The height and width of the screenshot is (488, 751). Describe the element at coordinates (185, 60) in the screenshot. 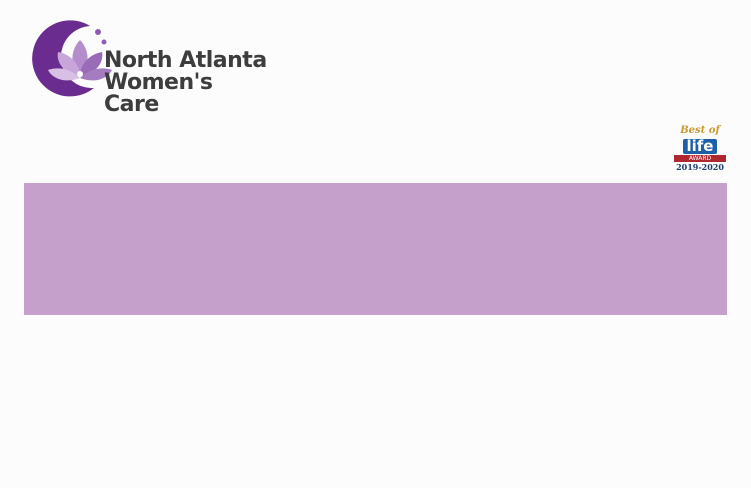

I see `logo-line: North Atlanta` at that location.